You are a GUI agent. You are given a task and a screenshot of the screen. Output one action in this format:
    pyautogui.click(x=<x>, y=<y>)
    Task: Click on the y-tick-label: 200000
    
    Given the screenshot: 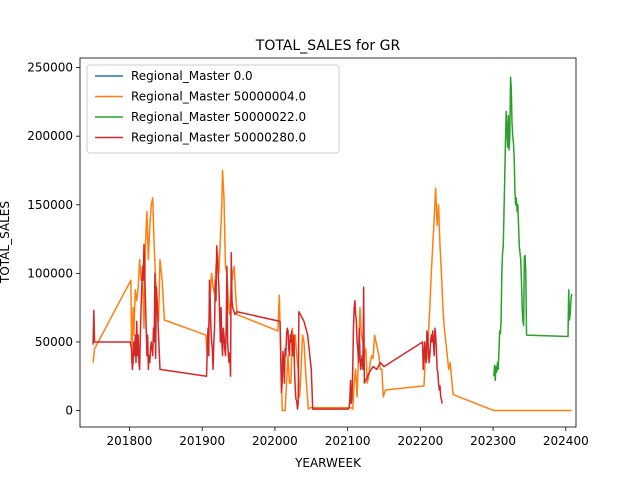 What is the action you would take?
    pyautogui.click(x=50, y=136)
    